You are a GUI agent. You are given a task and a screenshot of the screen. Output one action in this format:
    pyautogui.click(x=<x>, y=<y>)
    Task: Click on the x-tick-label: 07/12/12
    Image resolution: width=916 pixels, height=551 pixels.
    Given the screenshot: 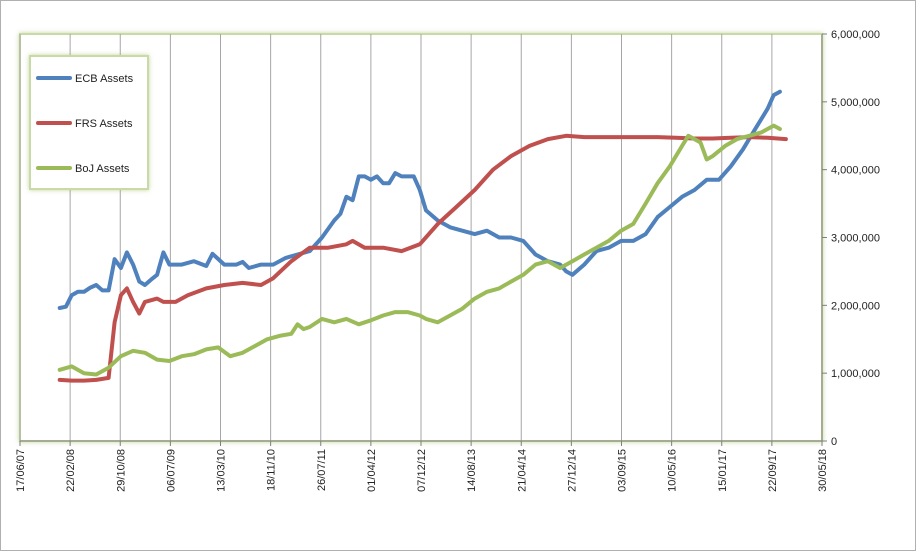 What is the action you would take?
    pyautogui.click(x=422, y=470)
    